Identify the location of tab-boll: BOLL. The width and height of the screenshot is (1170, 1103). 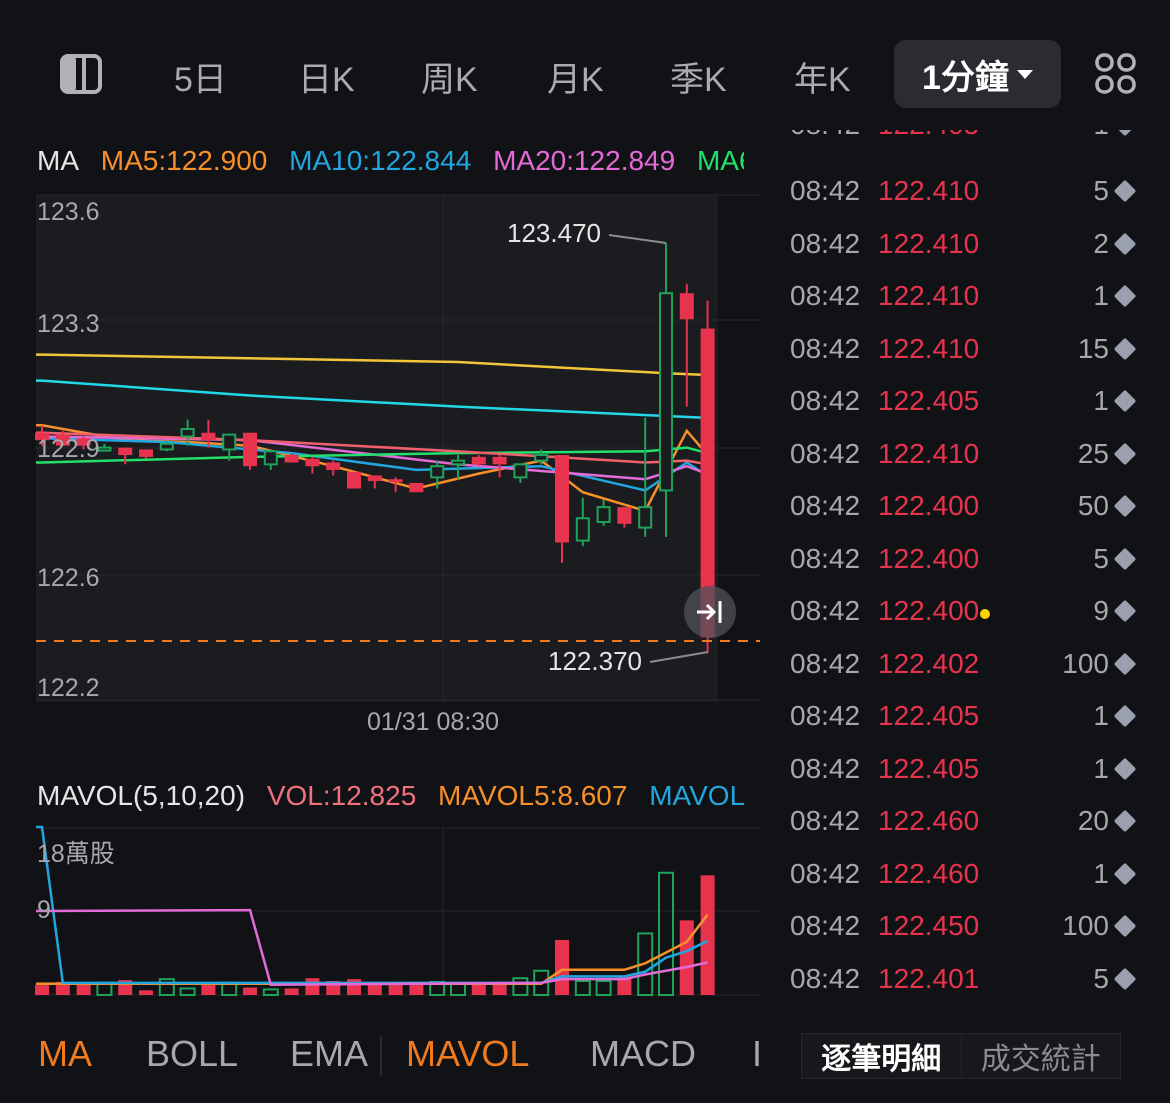
(192, 1053).